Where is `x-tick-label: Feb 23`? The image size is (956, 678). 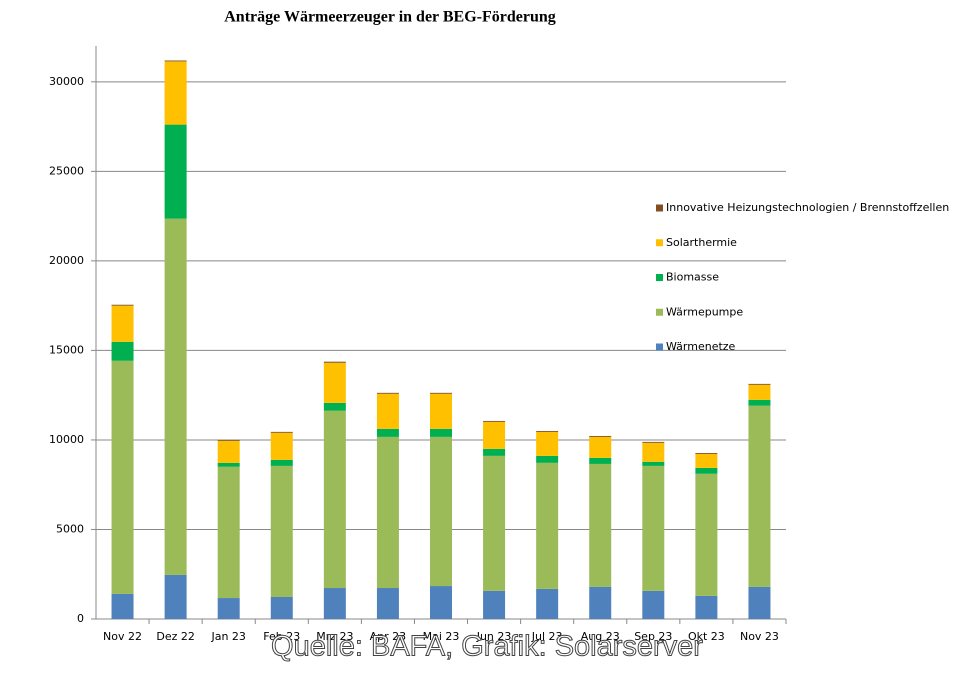
x-tick-label: Feb 23 is located at coordinates (281, 636).